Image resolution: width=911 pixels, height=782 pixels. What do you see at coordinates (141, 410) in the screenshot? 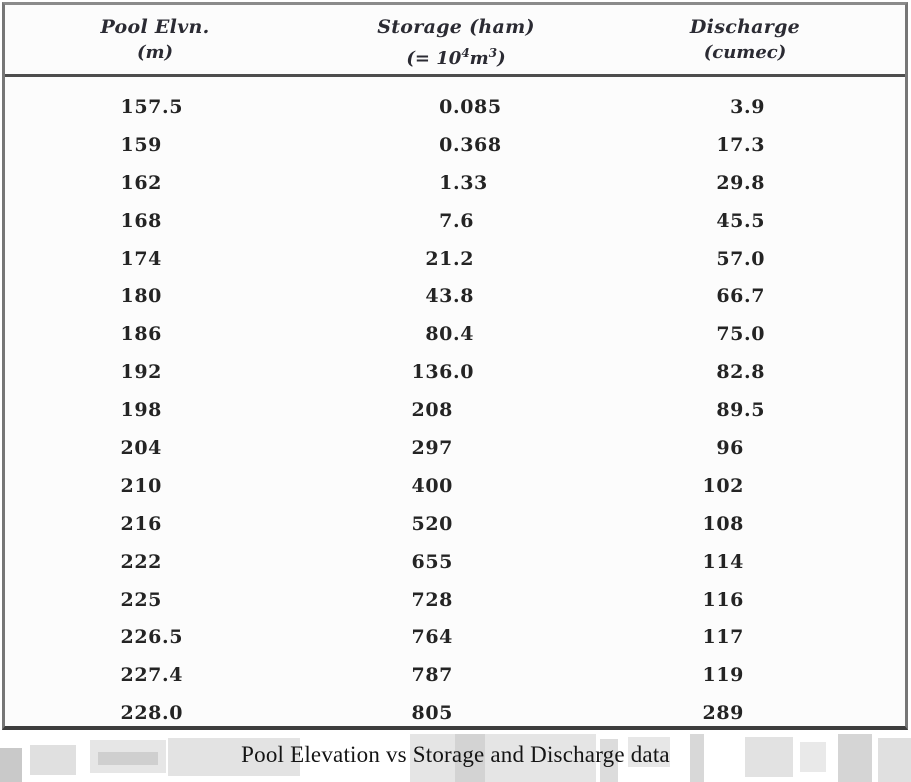
I see `cell-pool-elevation: 198` at bounding box center [141, 410].